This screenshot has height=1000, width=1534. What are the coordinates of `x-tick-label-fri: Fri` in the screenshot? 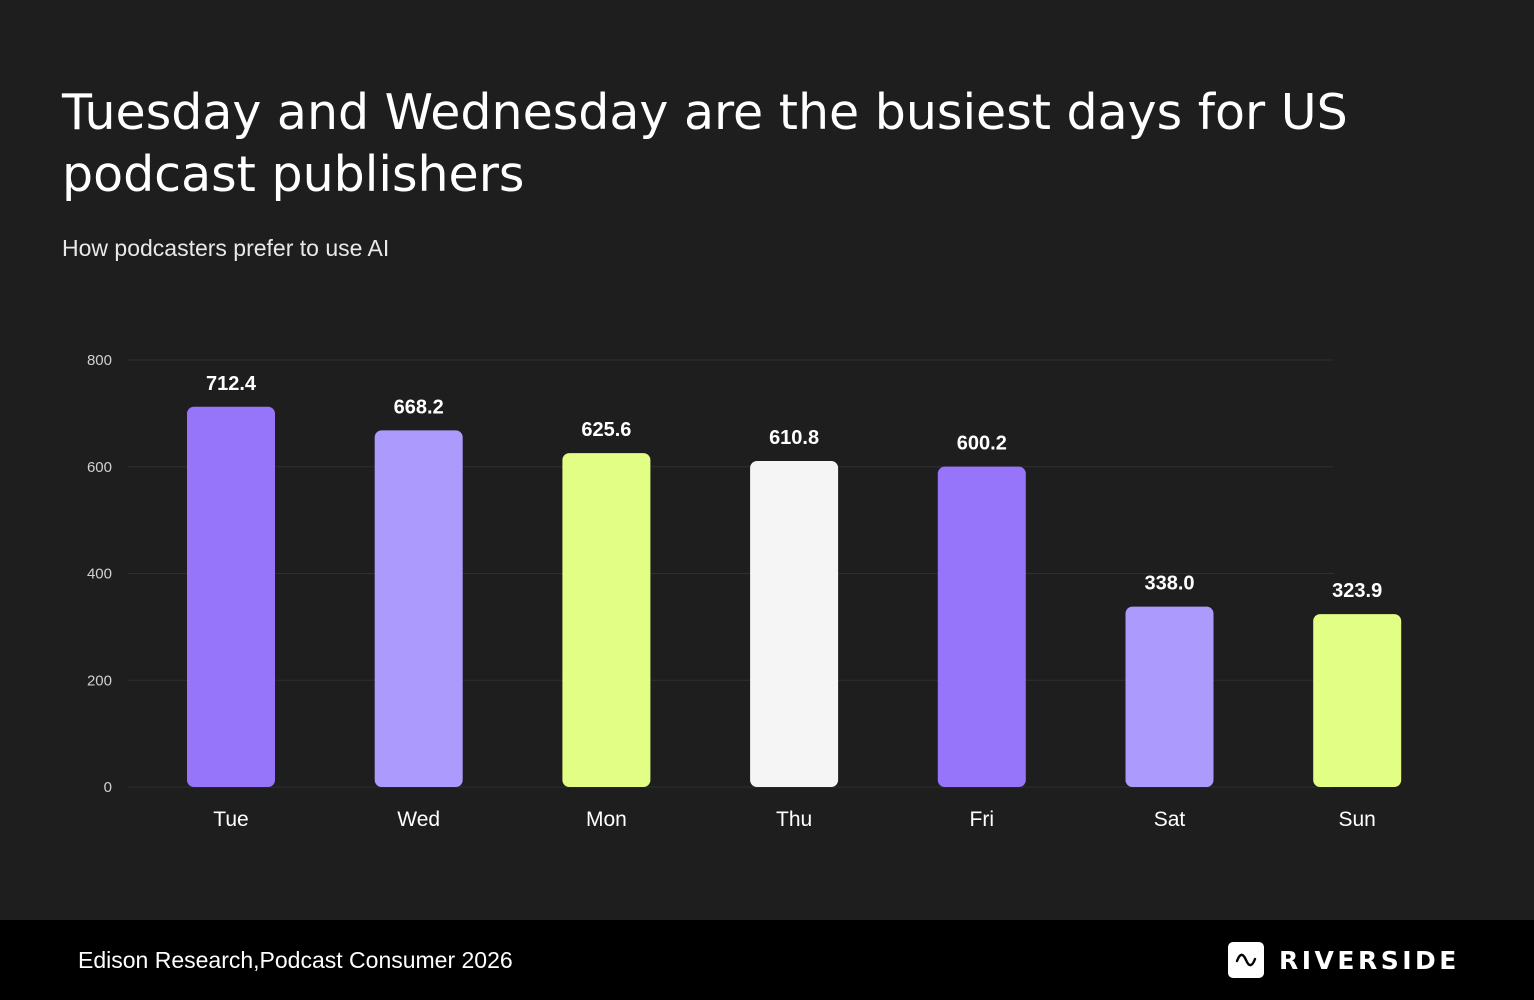 It's located at (982, 819).